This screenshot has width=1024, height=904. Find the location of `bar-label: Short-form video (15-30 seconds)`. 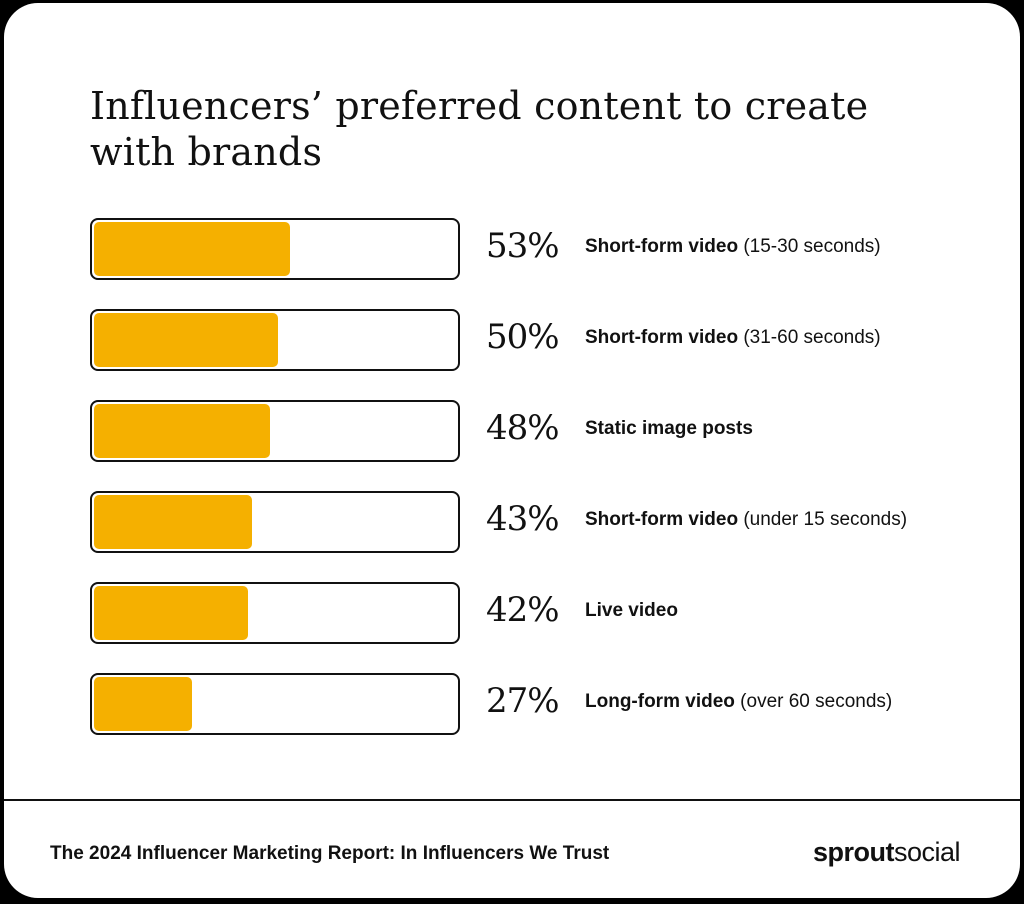

bar-label: Short-form video (15-30 seconds) is located at coordinates (733, 247).